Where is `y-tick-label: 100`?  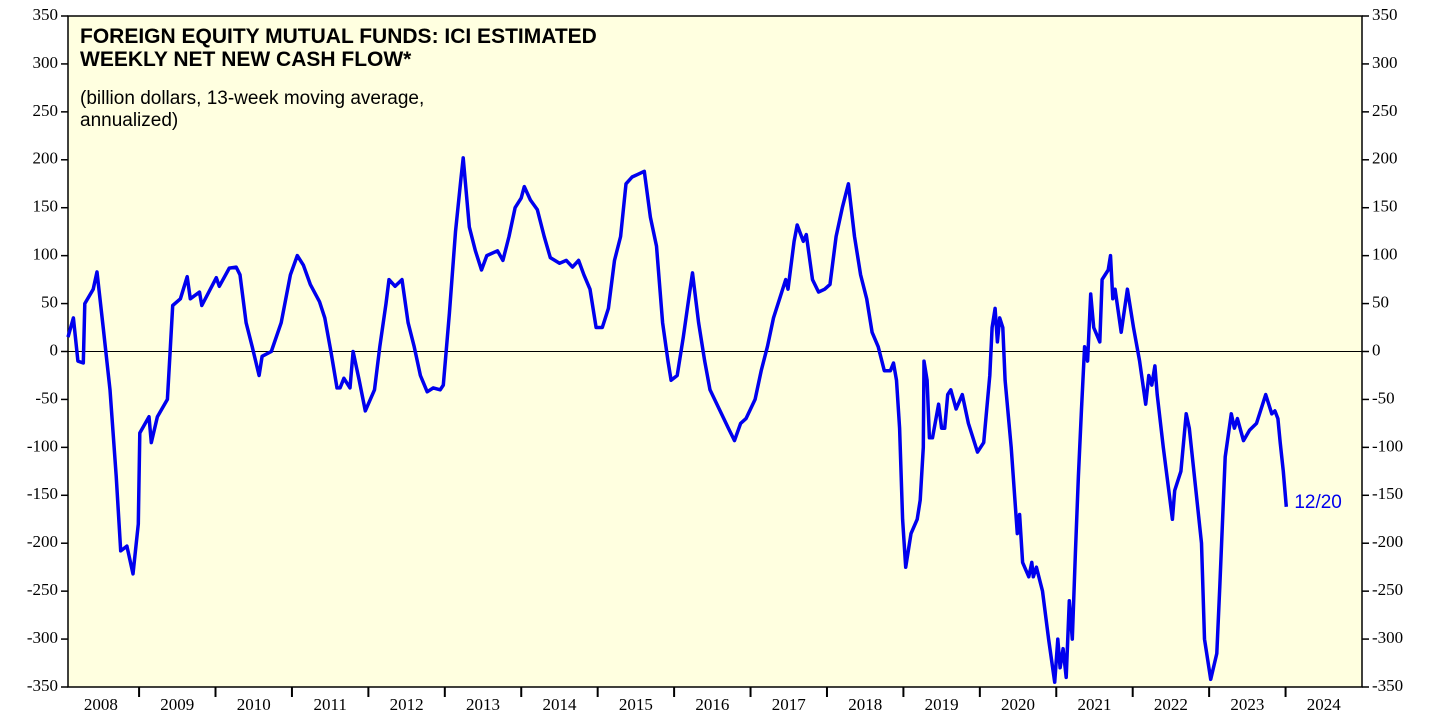
y-tick-label: 100 is located at coordinates (46, 254).